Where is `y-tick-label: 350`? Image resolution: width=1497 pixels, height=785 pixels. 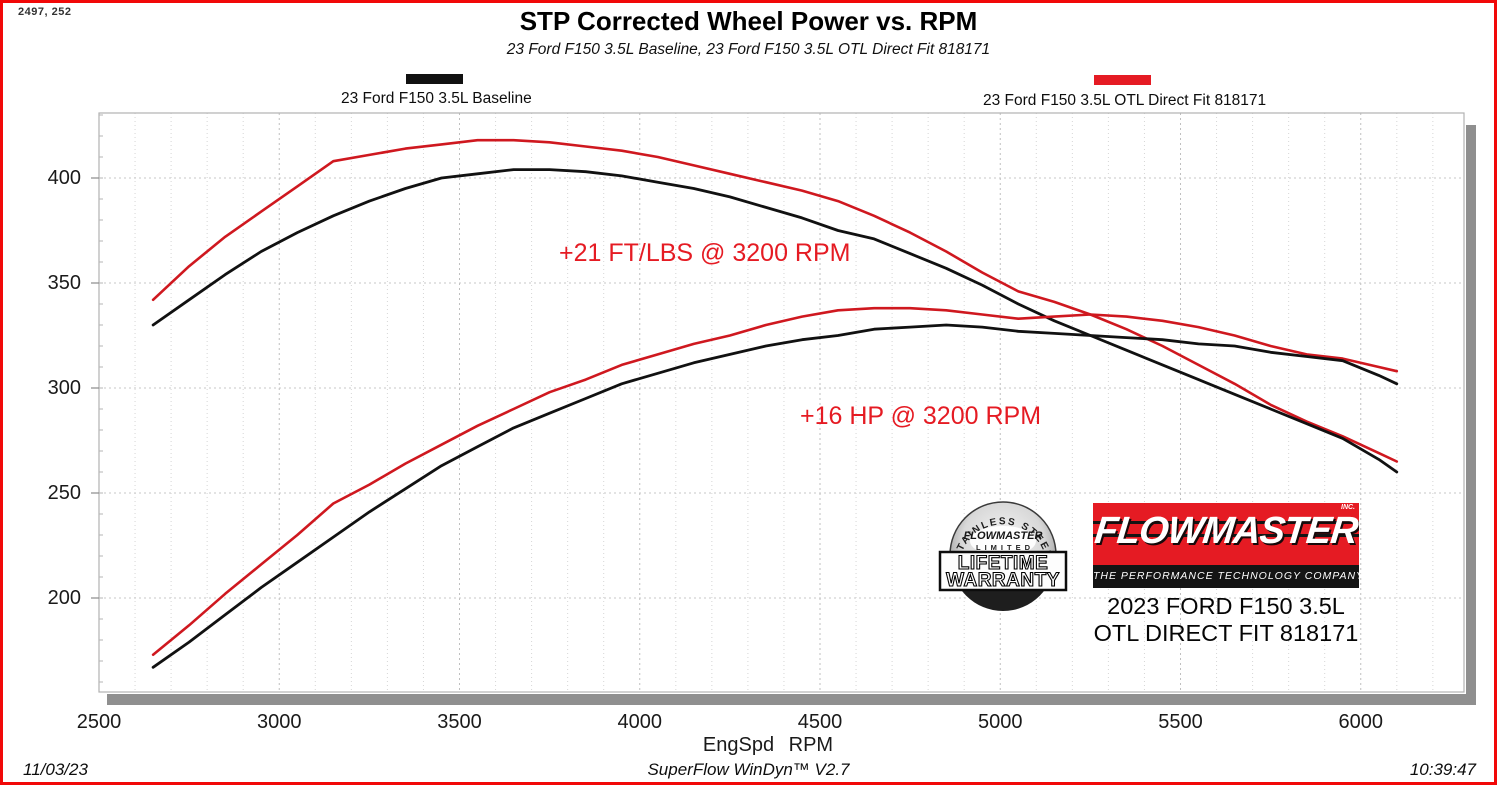 y-tick-label: 350 is located at coordinates (64, 283).